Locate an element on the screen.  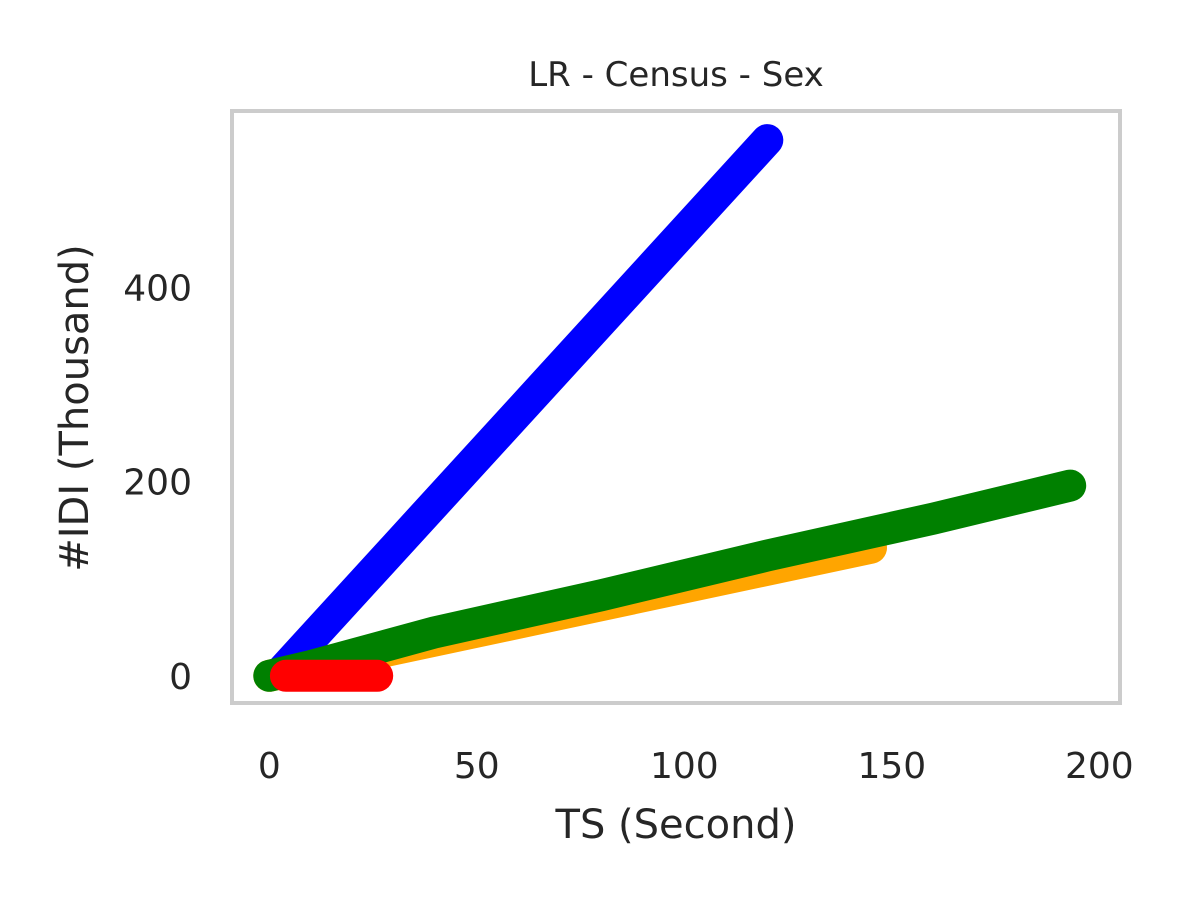
chart-title: LR - Census - Sex is located at coordinates (676, 75).